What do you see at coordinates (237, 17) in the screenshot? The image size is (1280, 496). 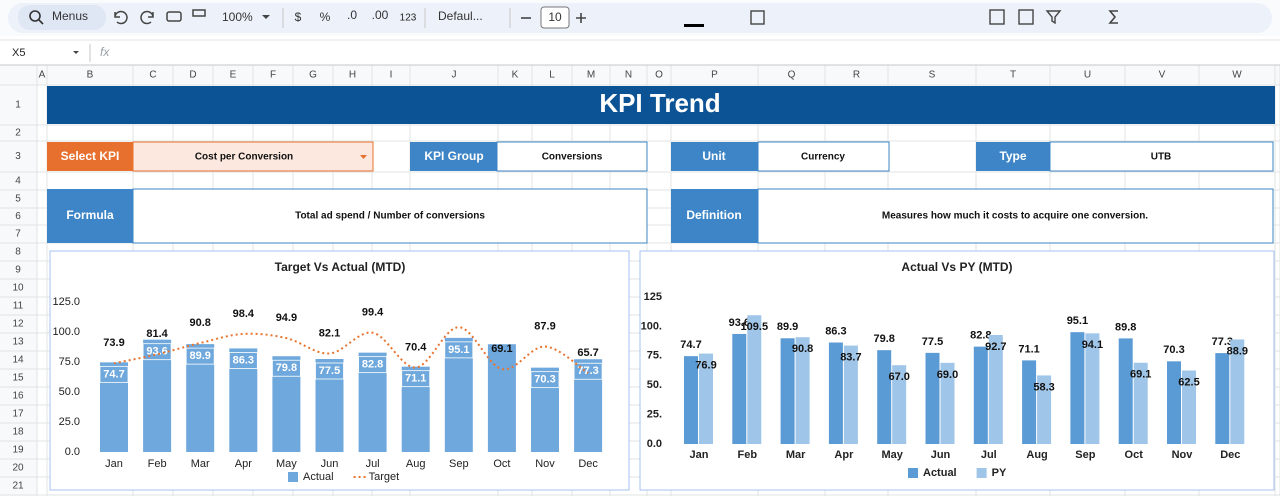 I see `zoom: 100%` at bounding box center [237, 17].